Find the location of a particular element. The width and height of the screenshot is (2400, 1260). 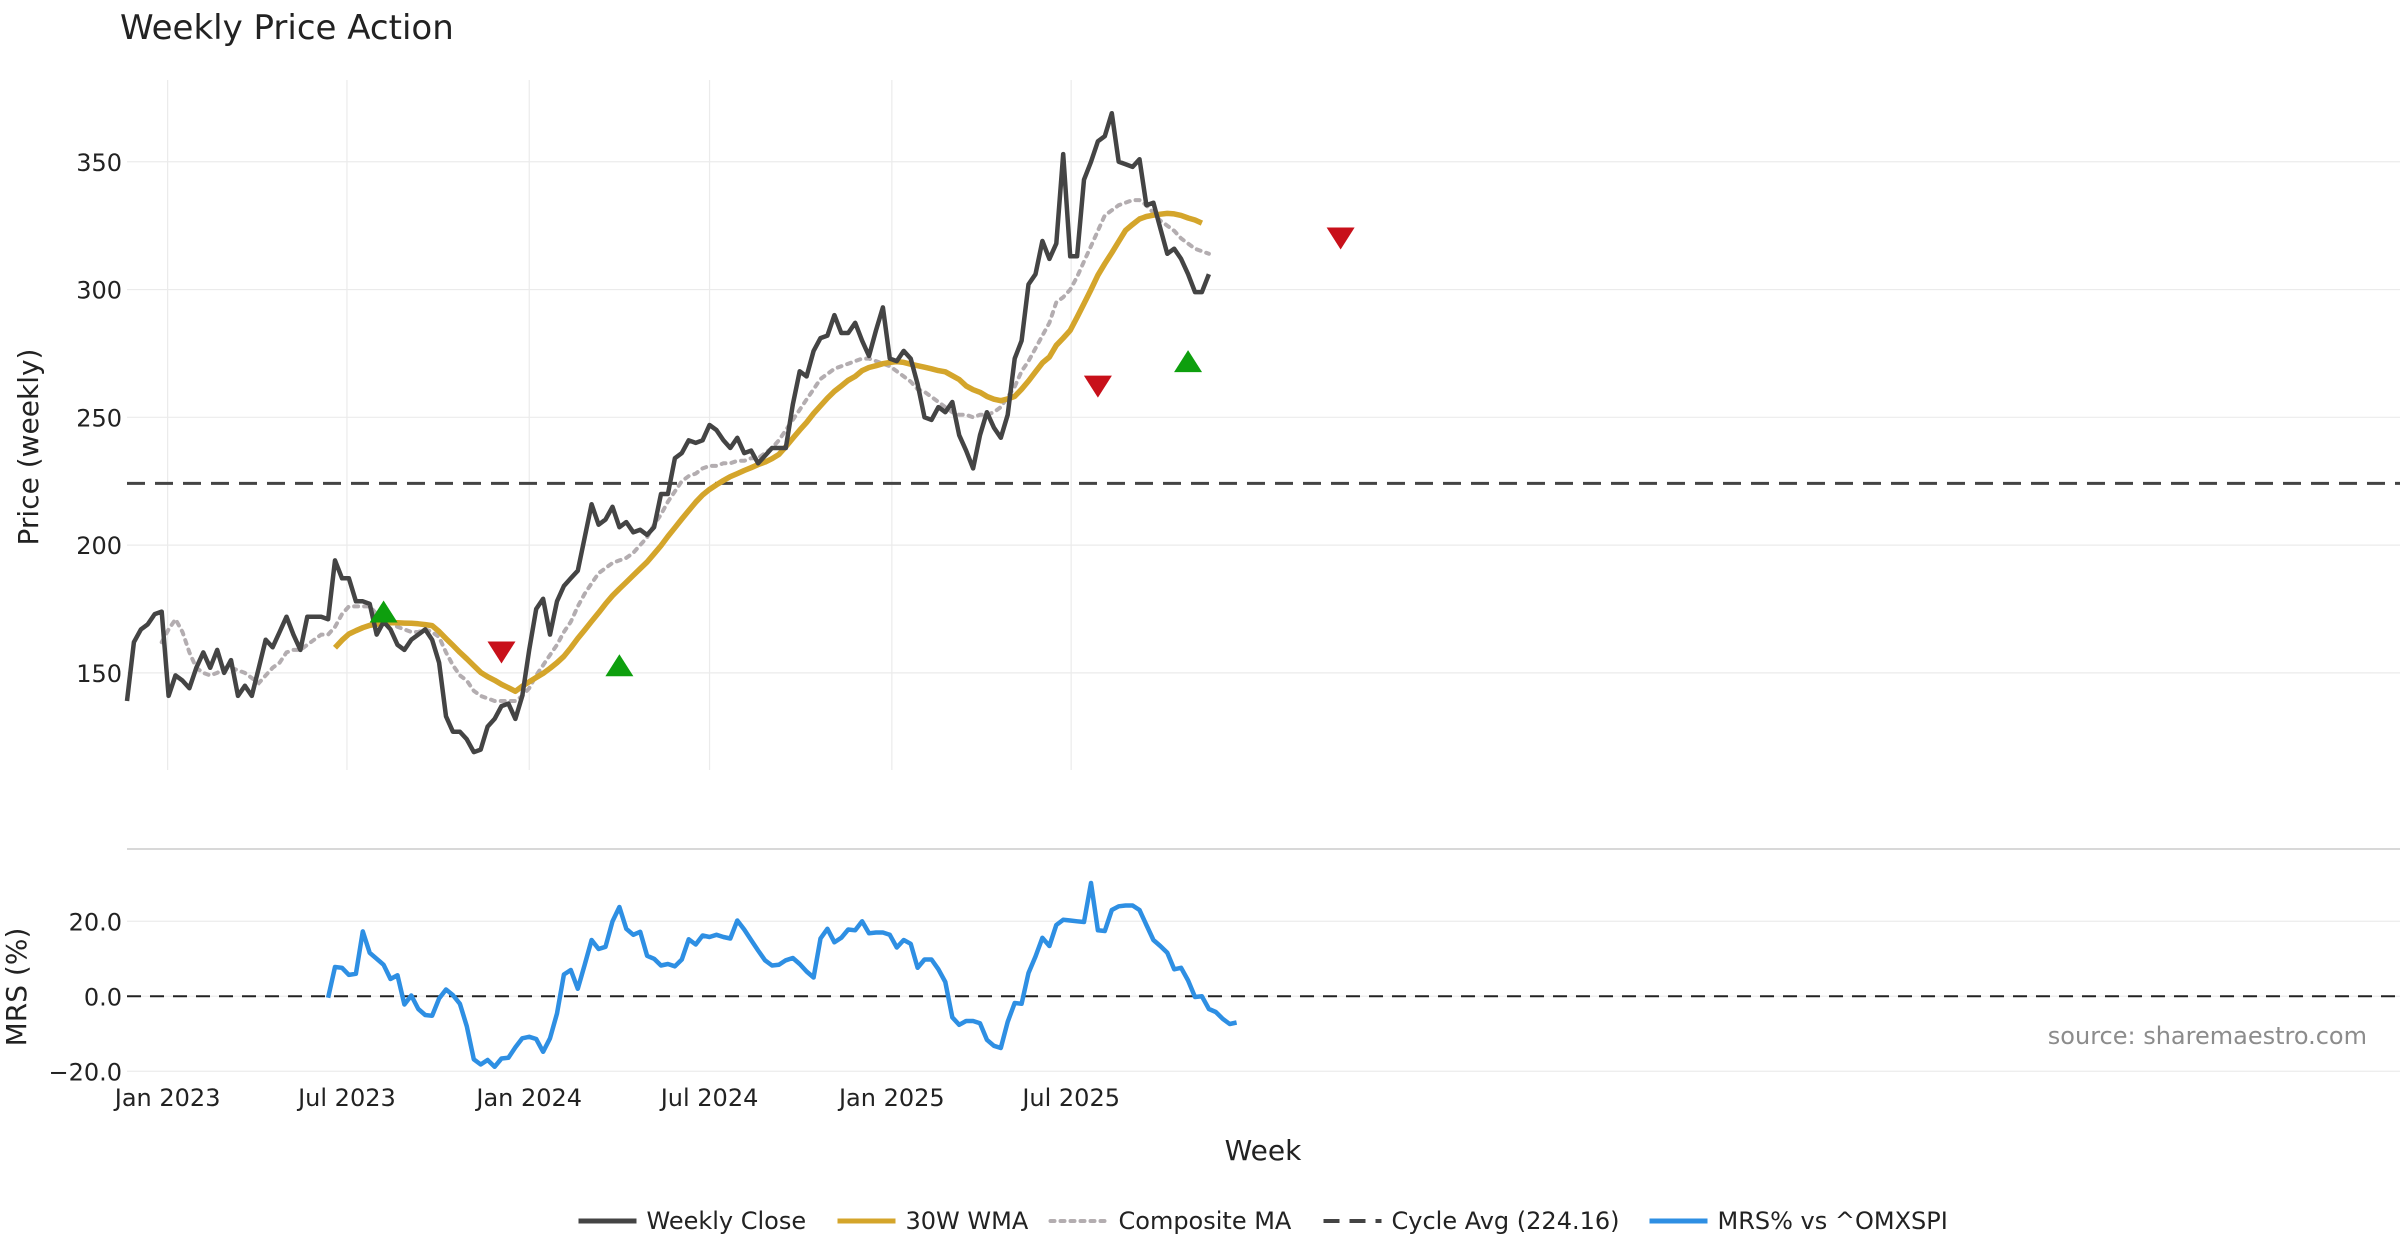

x-tick-label: Jul 2023 is located at coordinates (346, 1098).